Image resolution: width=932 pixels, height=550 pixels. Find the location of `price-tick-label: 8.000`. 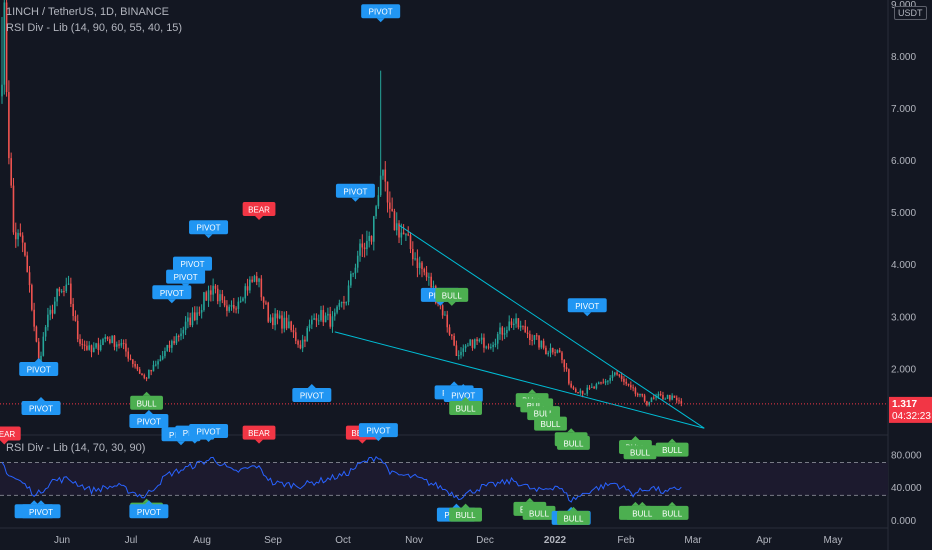

price-tick-label: 8.000 is located at coordinates (903, 57).